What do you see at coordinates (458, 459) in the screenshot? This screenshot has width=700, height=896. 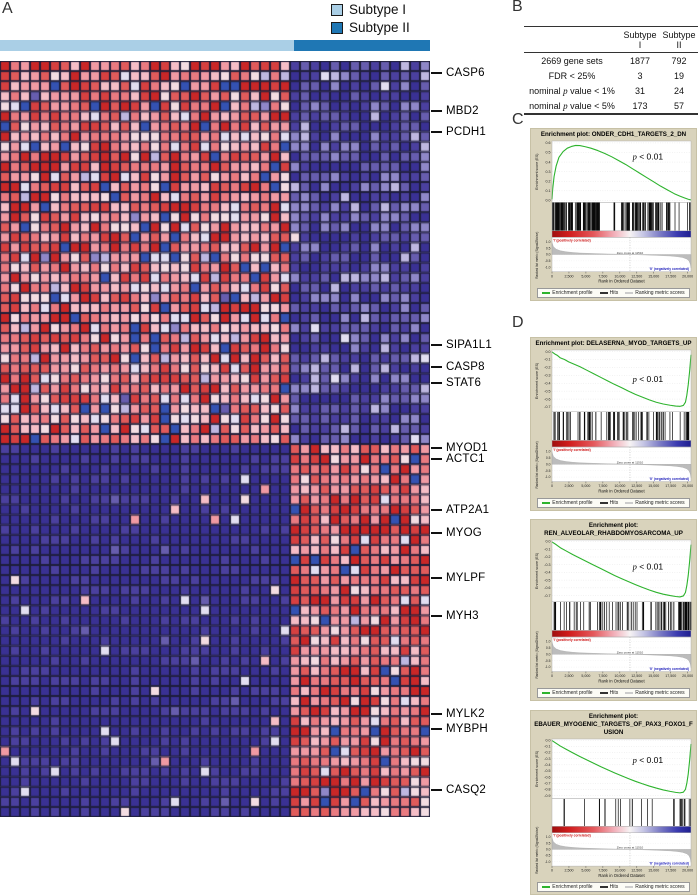 I see `gene-label-actc1: ACTC1` at bounding box center [458, 459].